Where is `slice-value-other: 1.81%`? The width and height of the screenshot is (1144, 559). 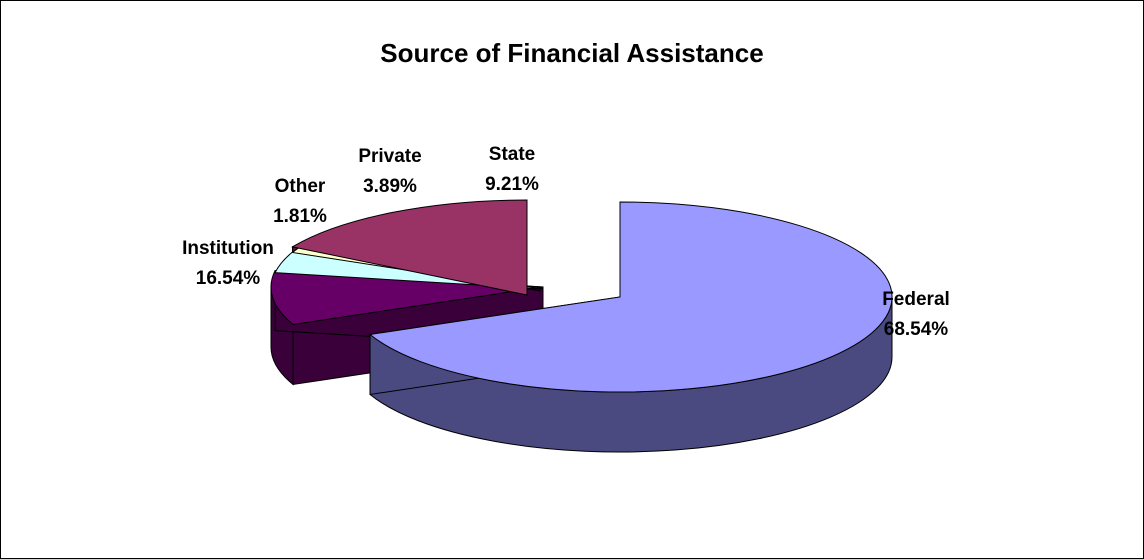 slice-value-other: 1.81% is located at coordinates (300, 216).